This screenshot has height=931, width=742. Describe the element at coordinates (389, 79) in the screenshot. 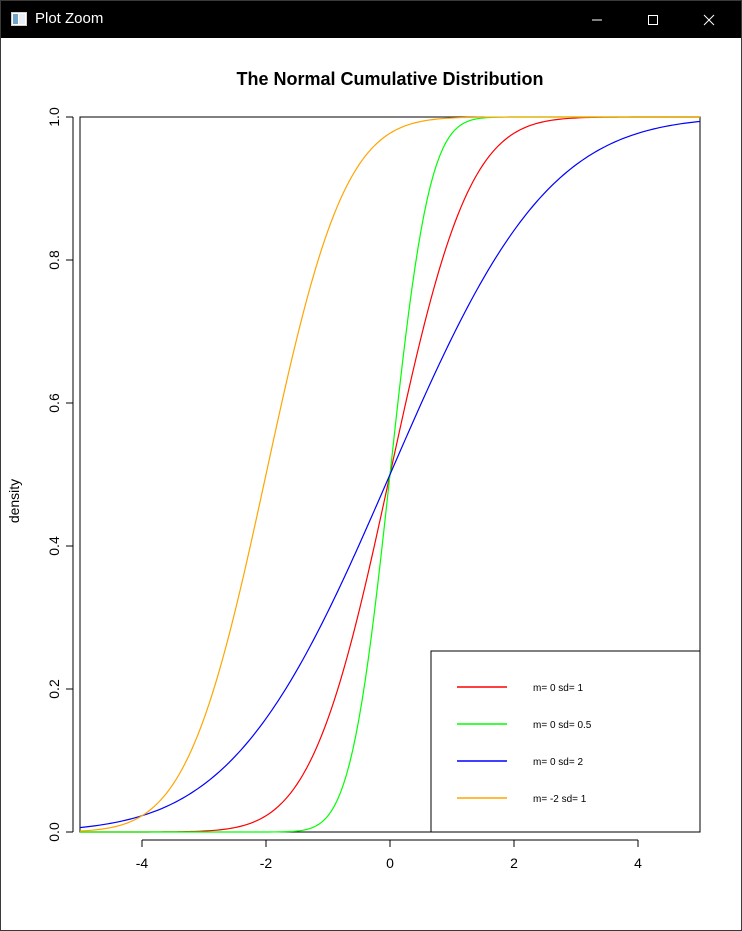

I see `chart-title: The Normal Cumulative Distribution` at that location.